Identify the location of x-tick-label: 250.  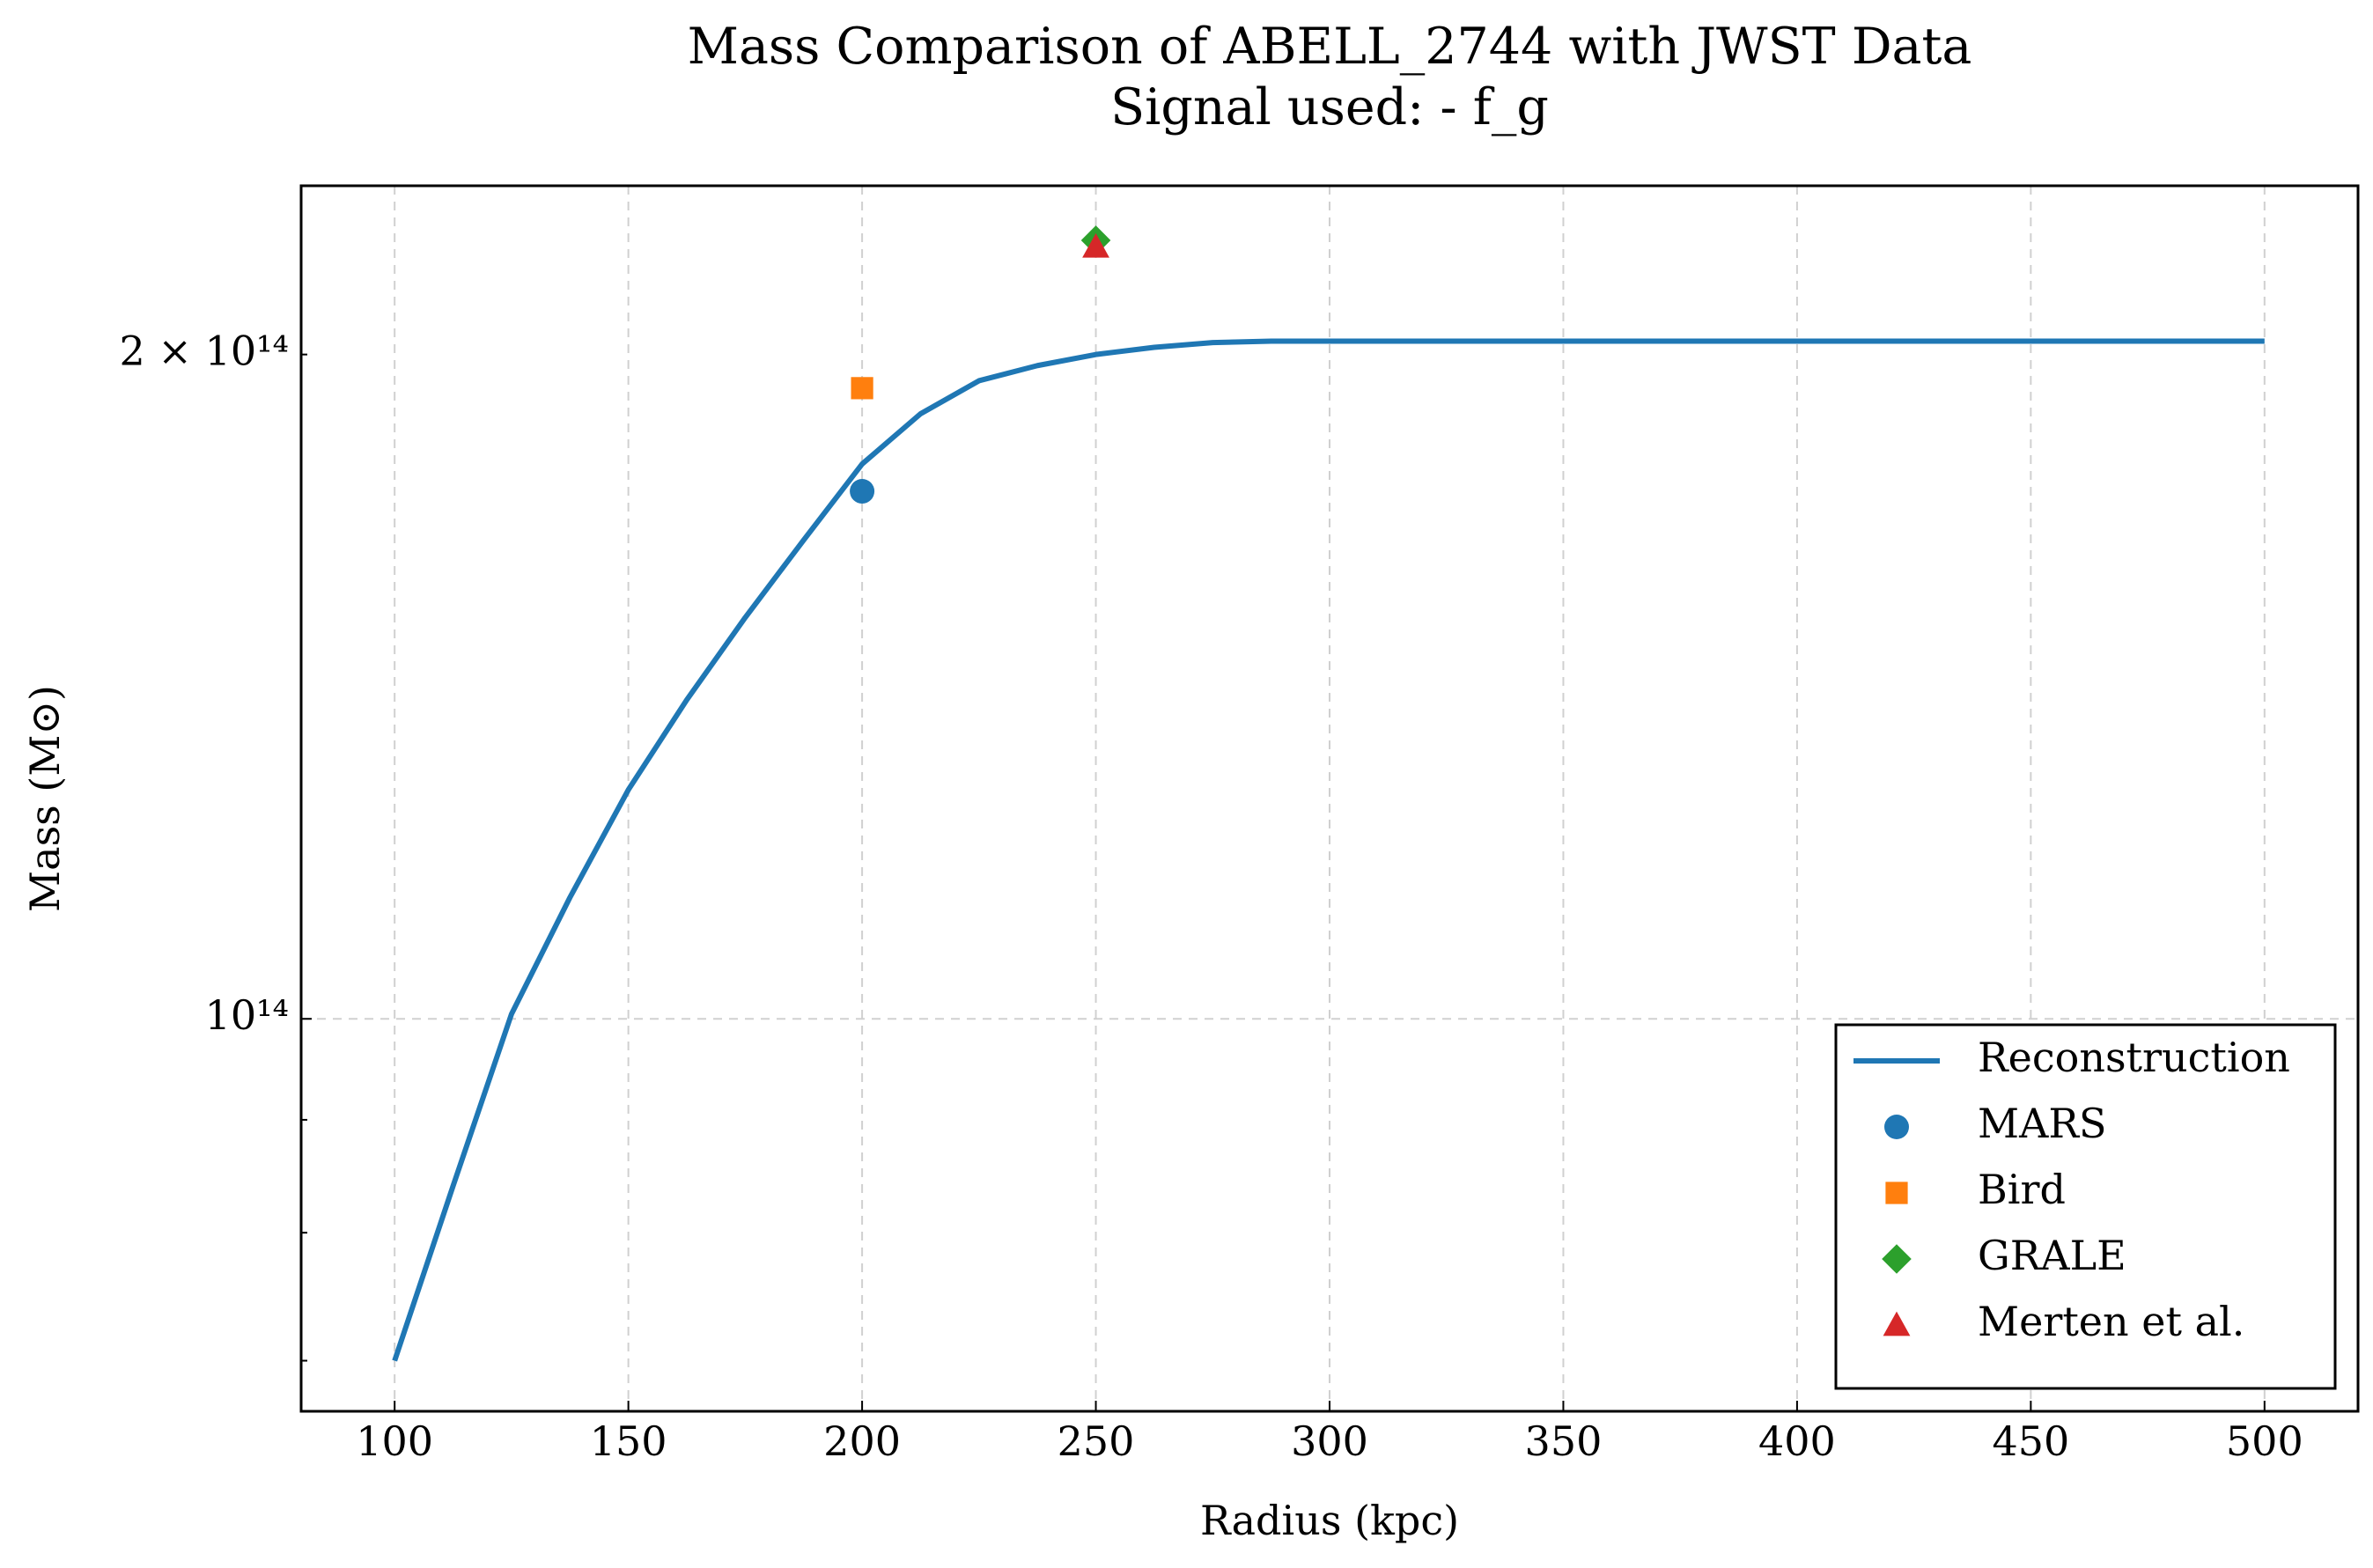
(1096, 1441).